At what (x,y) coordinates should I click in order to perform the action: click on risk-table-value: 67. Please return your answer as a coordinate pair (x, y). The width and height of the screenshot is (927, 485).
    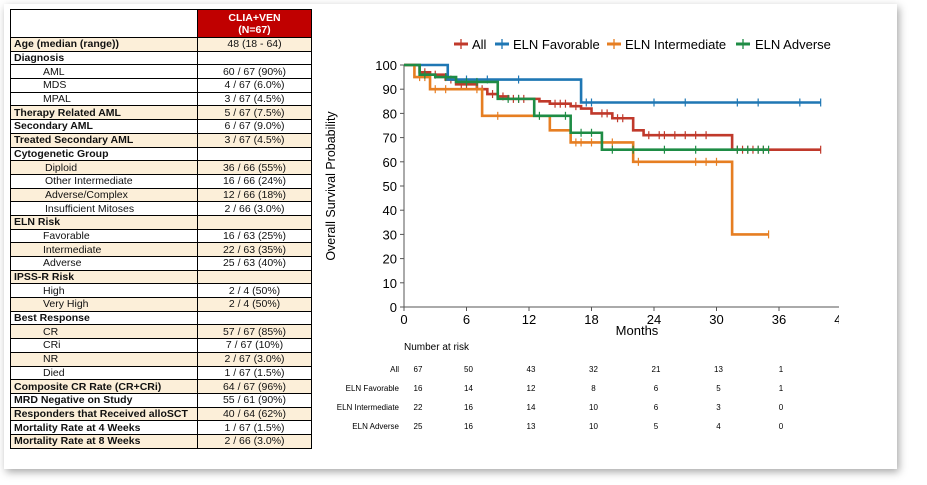
    Looking at the image, I should click on (418, 369).